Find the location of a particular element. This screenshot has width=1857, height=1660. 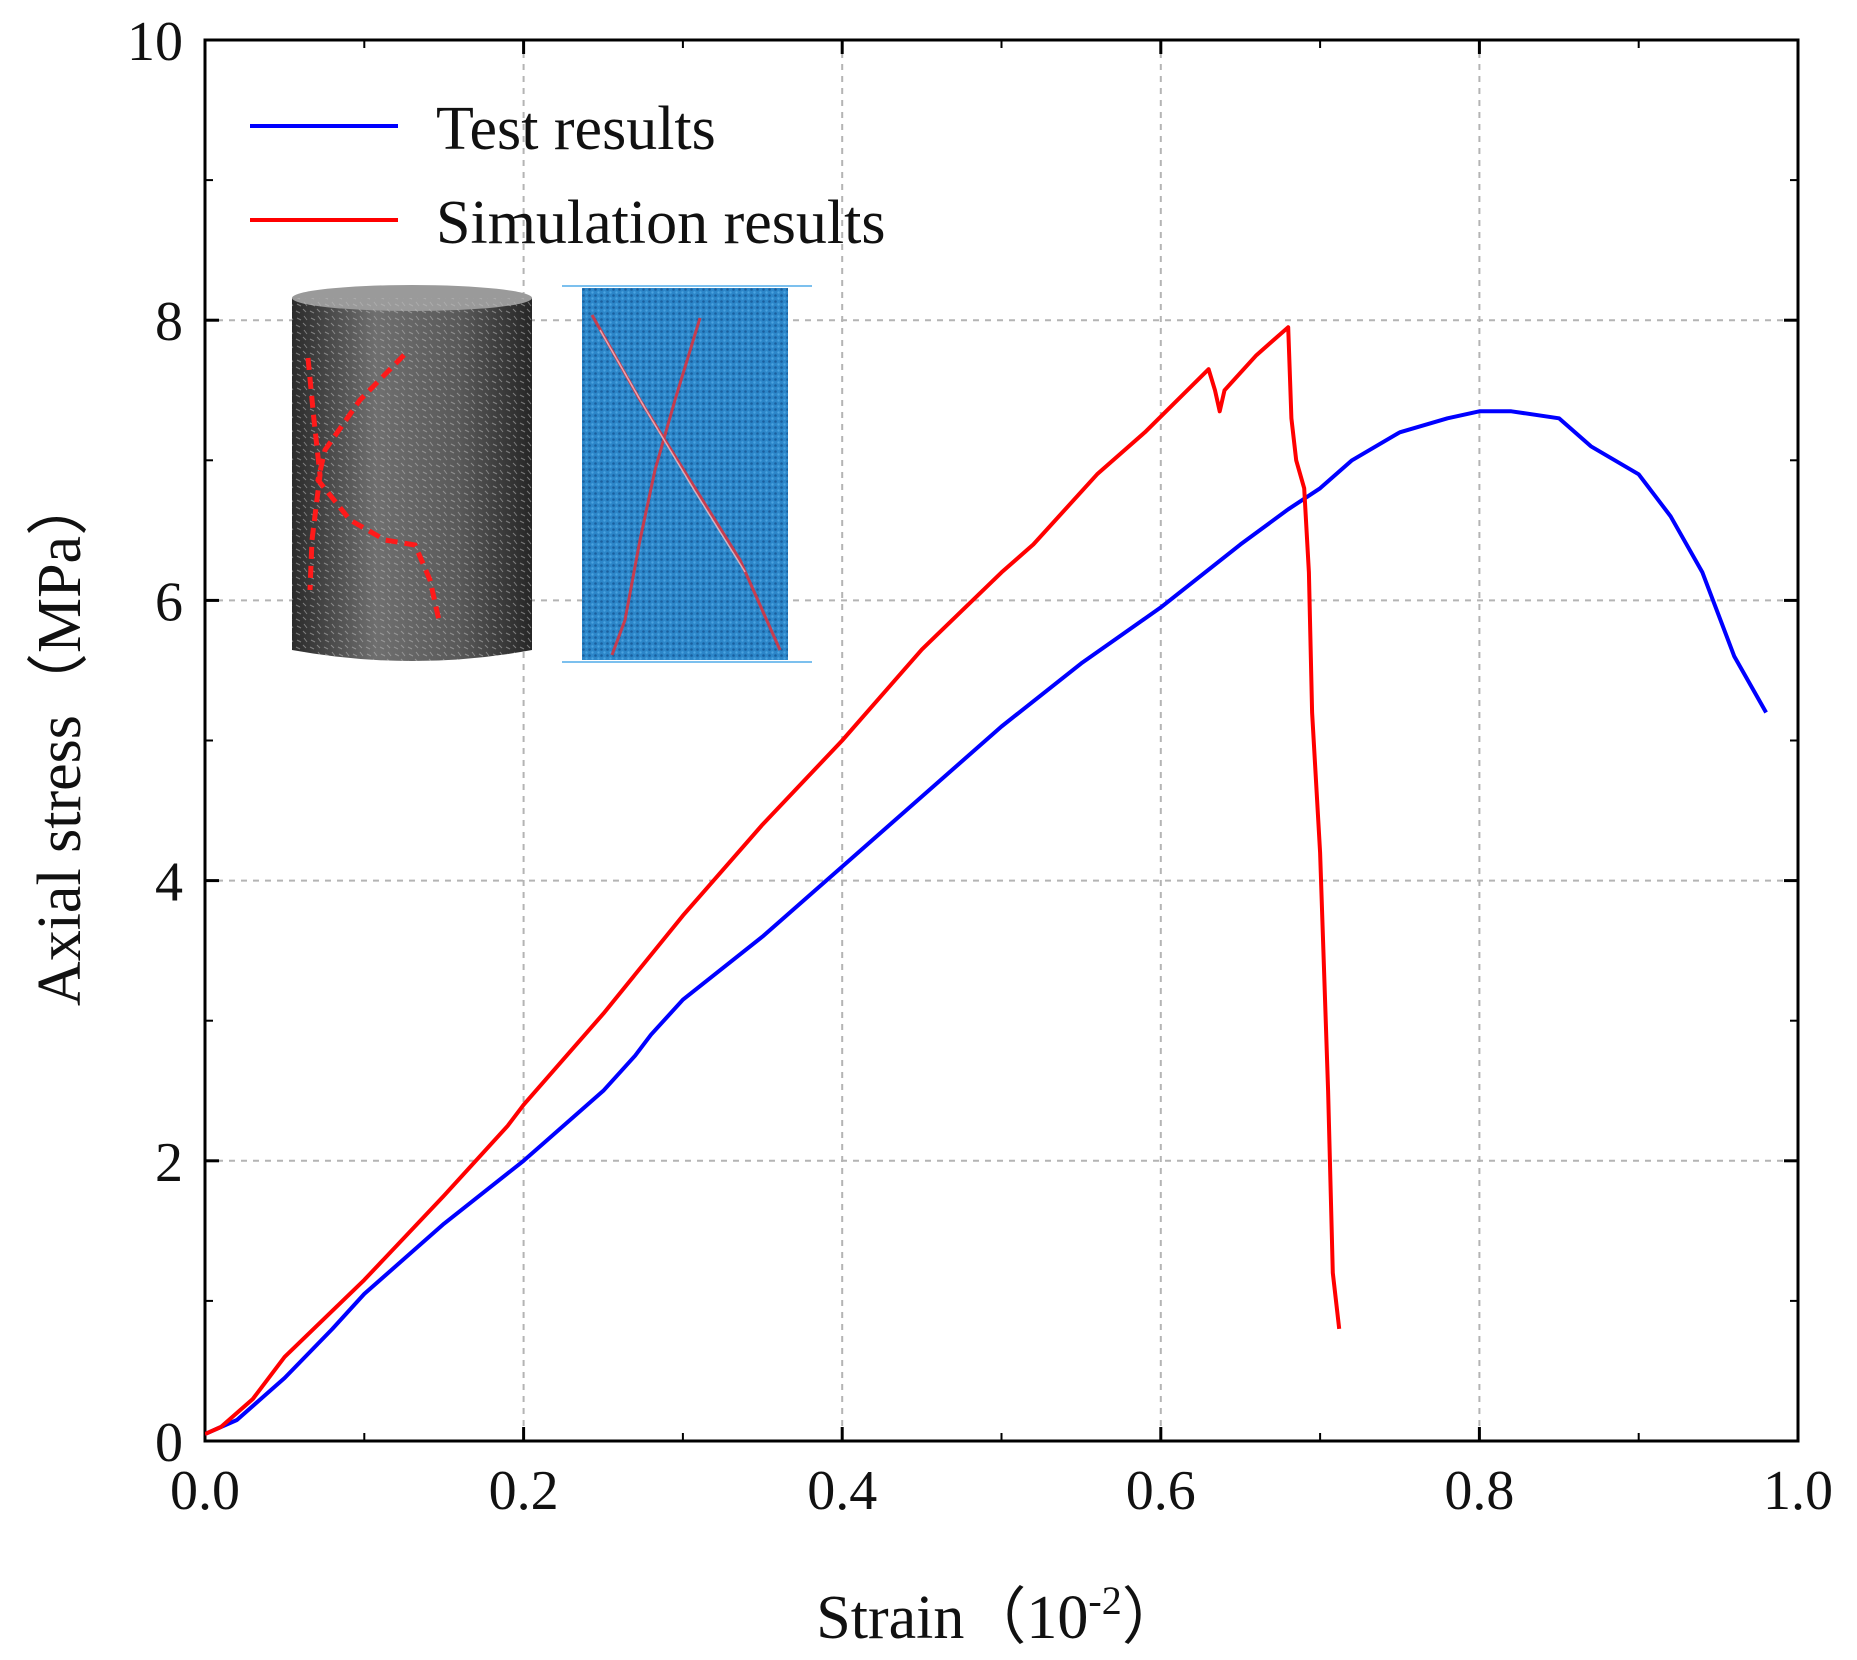

y-axis-title: Axial stress（MPa） is located at coordinates (60, 740).